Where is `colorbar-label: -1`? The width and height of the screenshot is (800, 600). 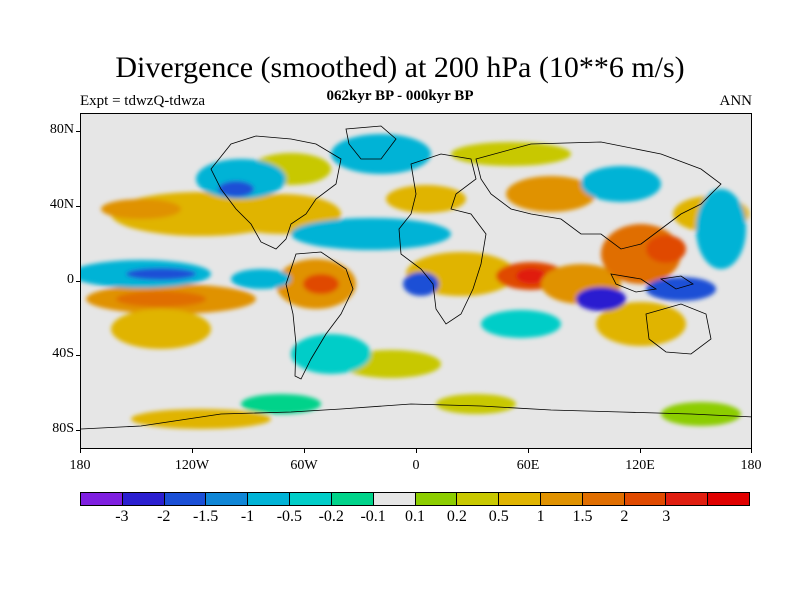 colorbar-label: -1 is located at coordinates (247, 516).